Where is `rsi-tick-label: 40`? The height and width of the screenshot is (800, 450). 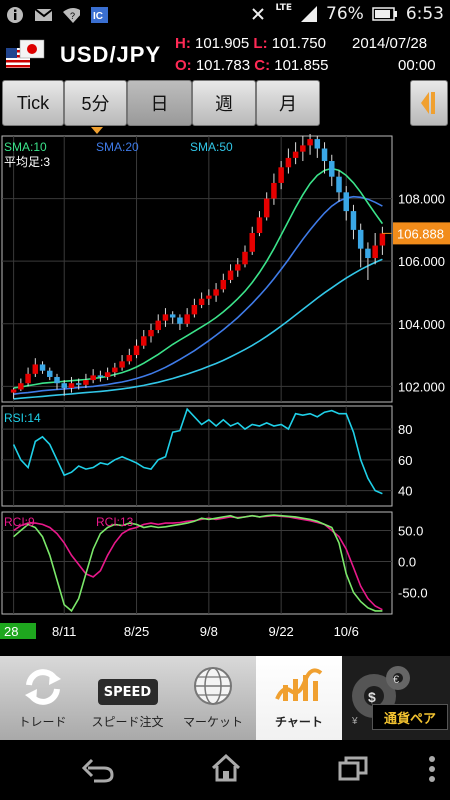 rsi-tick-label: 40 is located at coordinates (405, 491).